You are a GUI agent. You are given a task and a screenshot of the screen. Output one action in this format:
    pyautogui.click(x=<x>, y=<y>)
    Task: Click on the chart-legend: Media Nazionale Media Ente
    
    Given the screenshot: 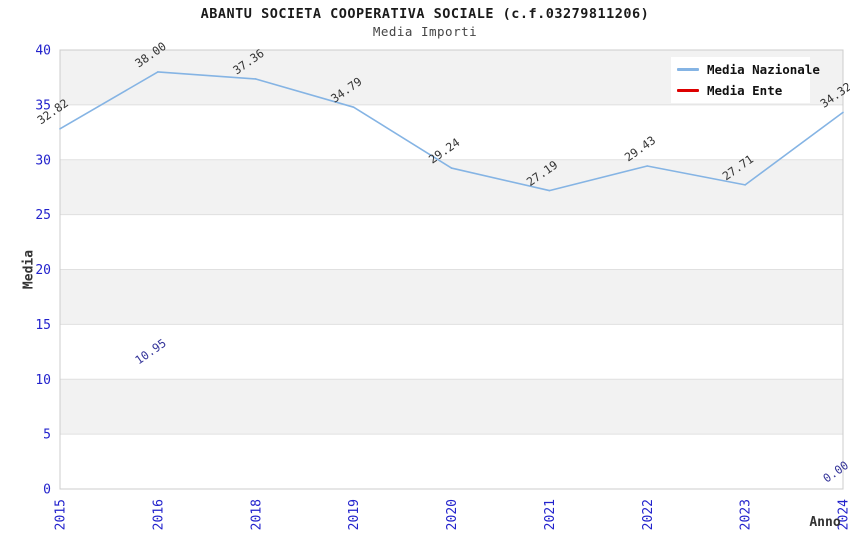 What is the action you would take?
    pyautogui.click(x=745, y=80)
    